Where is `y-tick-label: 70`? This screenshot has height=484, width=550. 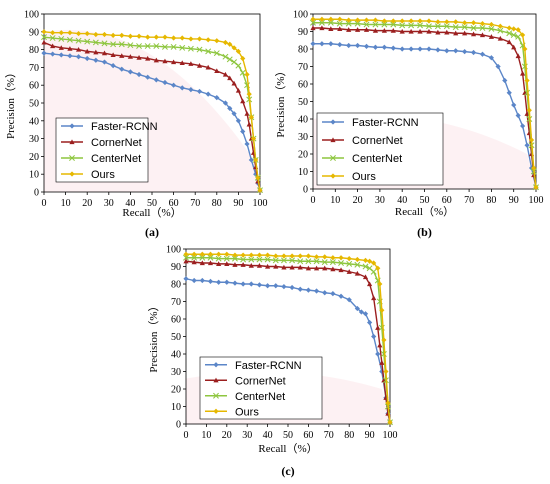
y-tick-label: 70 is located at coordinates (34, 68).